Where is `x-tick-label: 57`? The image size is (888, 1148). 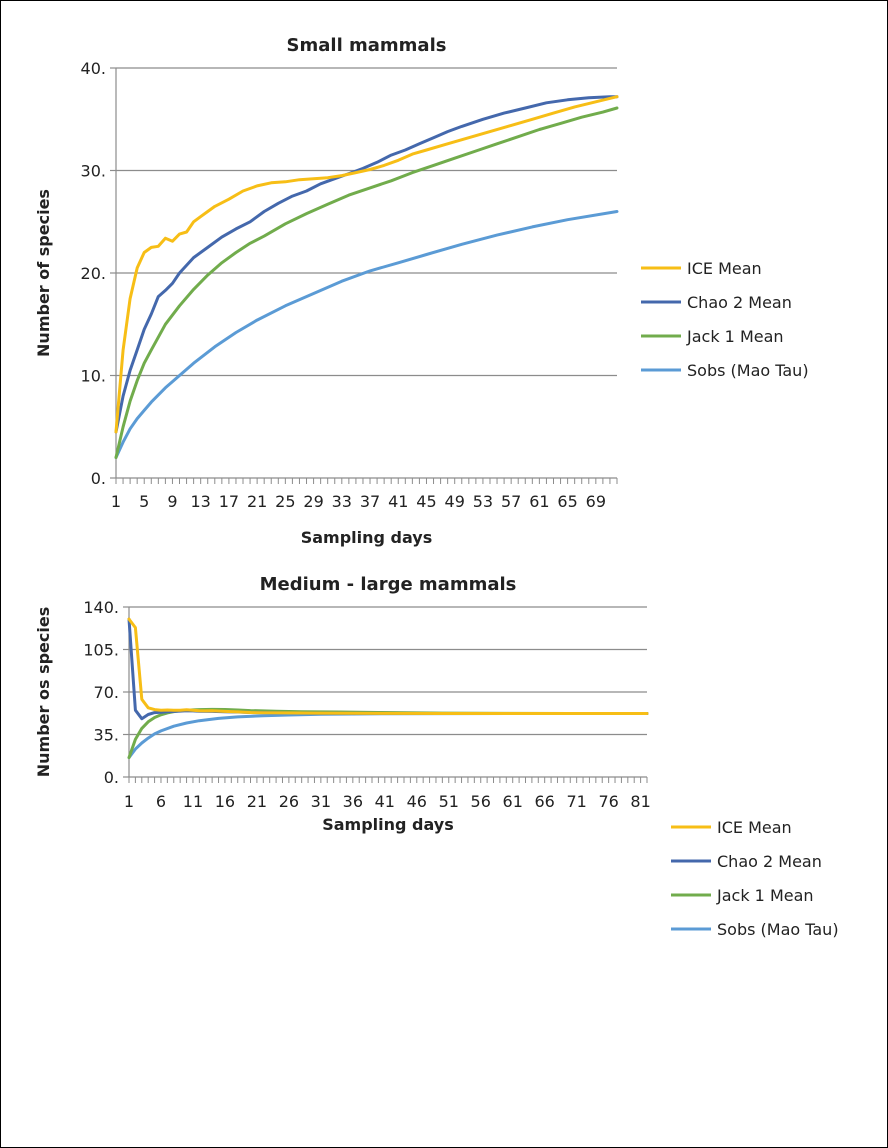
x-tick-label: 57 is located at coordinates (511, 501).